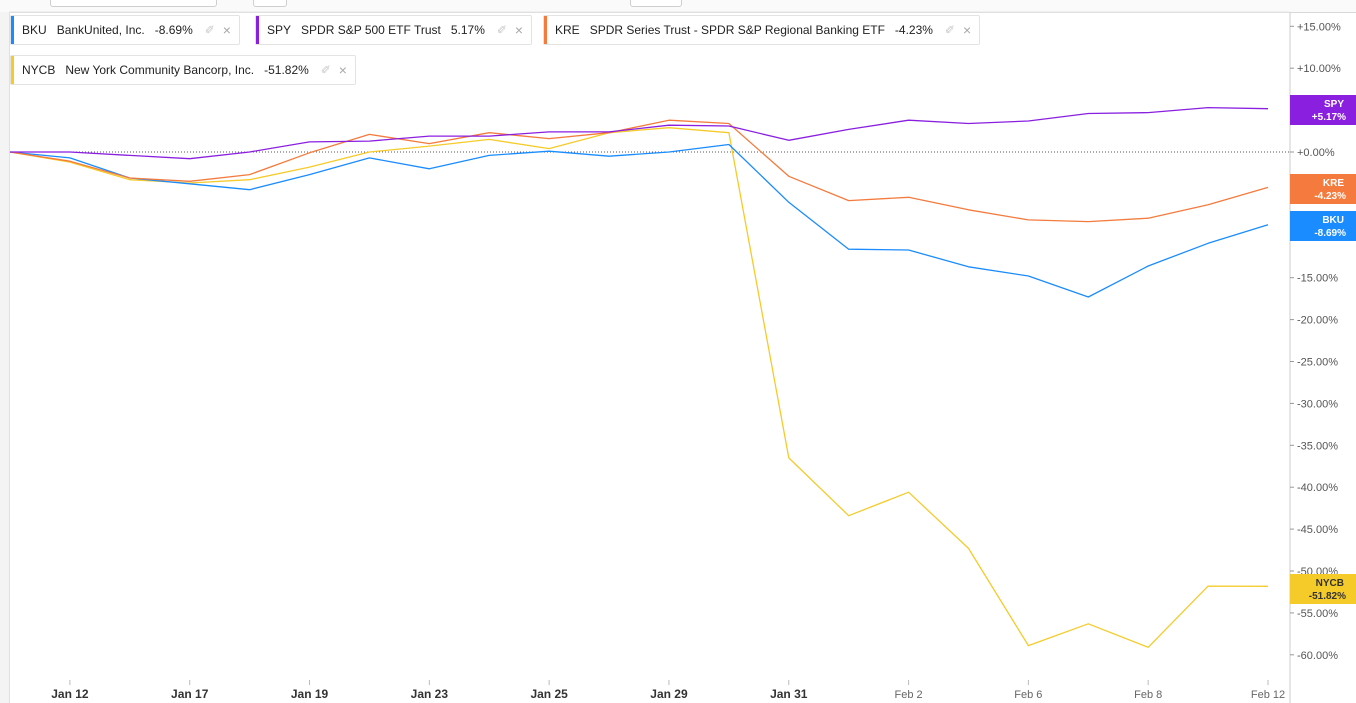 This screenshot has height=703, width=1356. What do you see at coordinates (160, 70) in the screenshot?
I see `legend-name: New York Community Bancorp, Inc.` at bounding box center [160, 70].